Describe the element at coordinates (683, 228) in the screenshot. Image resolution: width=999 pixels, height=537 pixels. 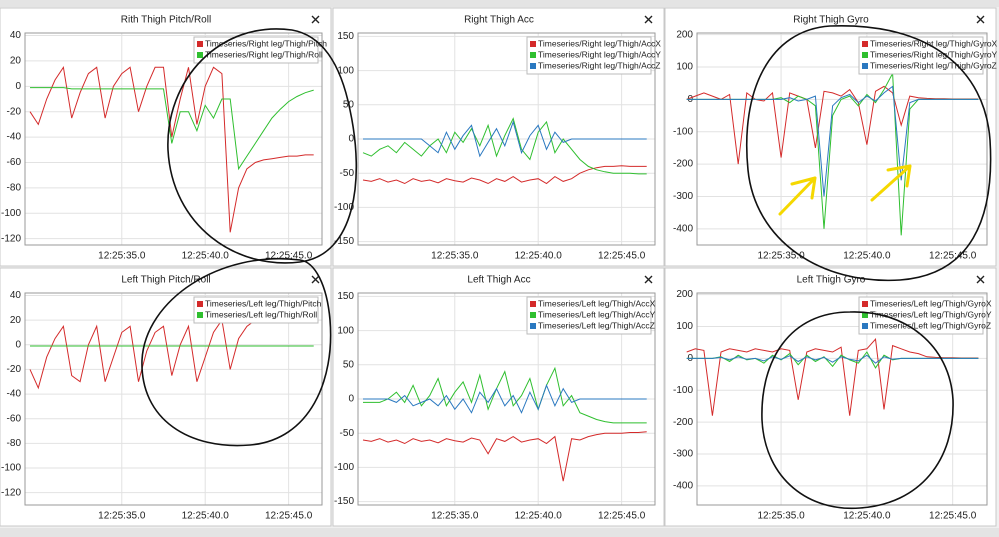
I see `y-tick-label: -400` at that location.